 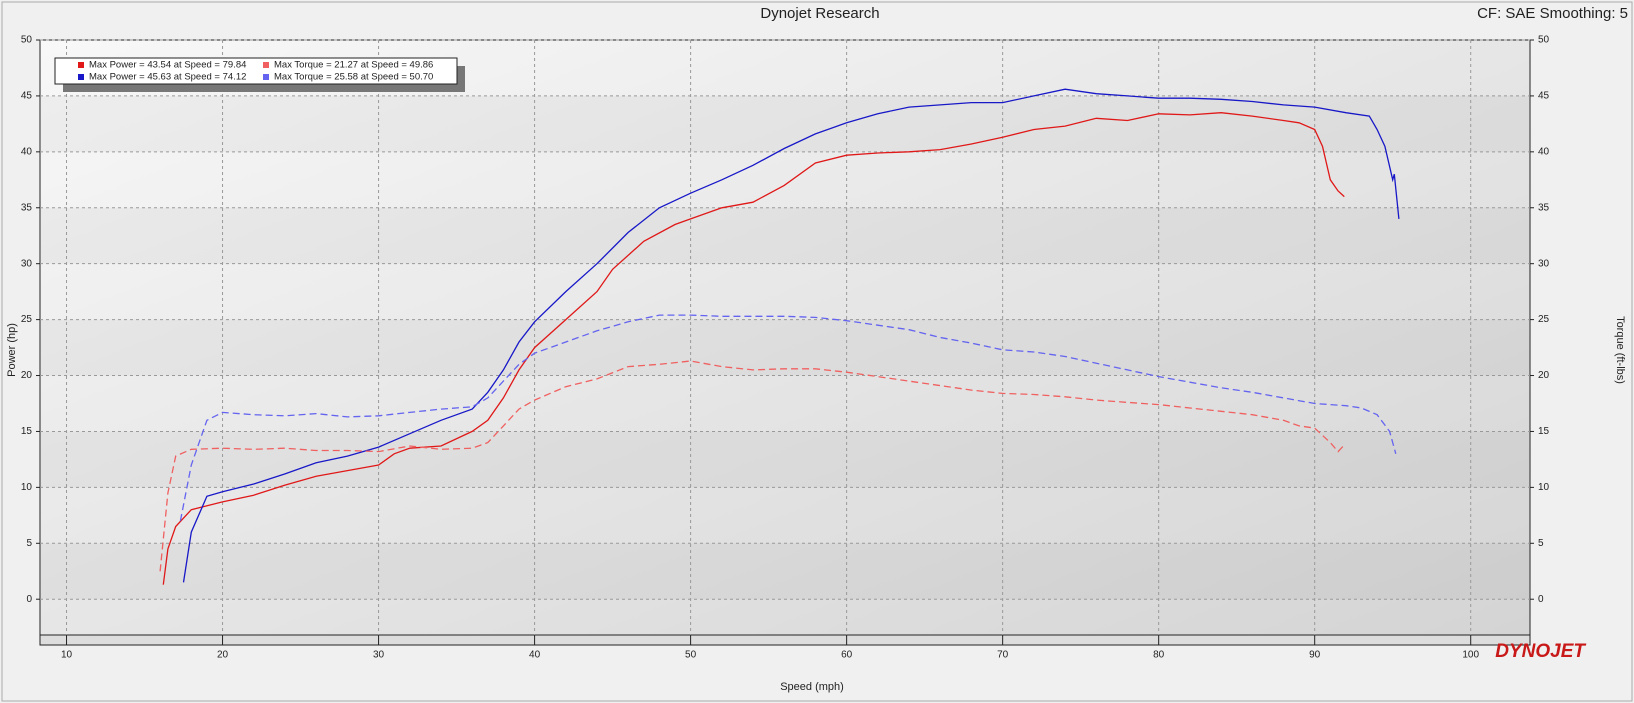 I want to click on y2-tick-label: 30, so click(x=1544, y=263).